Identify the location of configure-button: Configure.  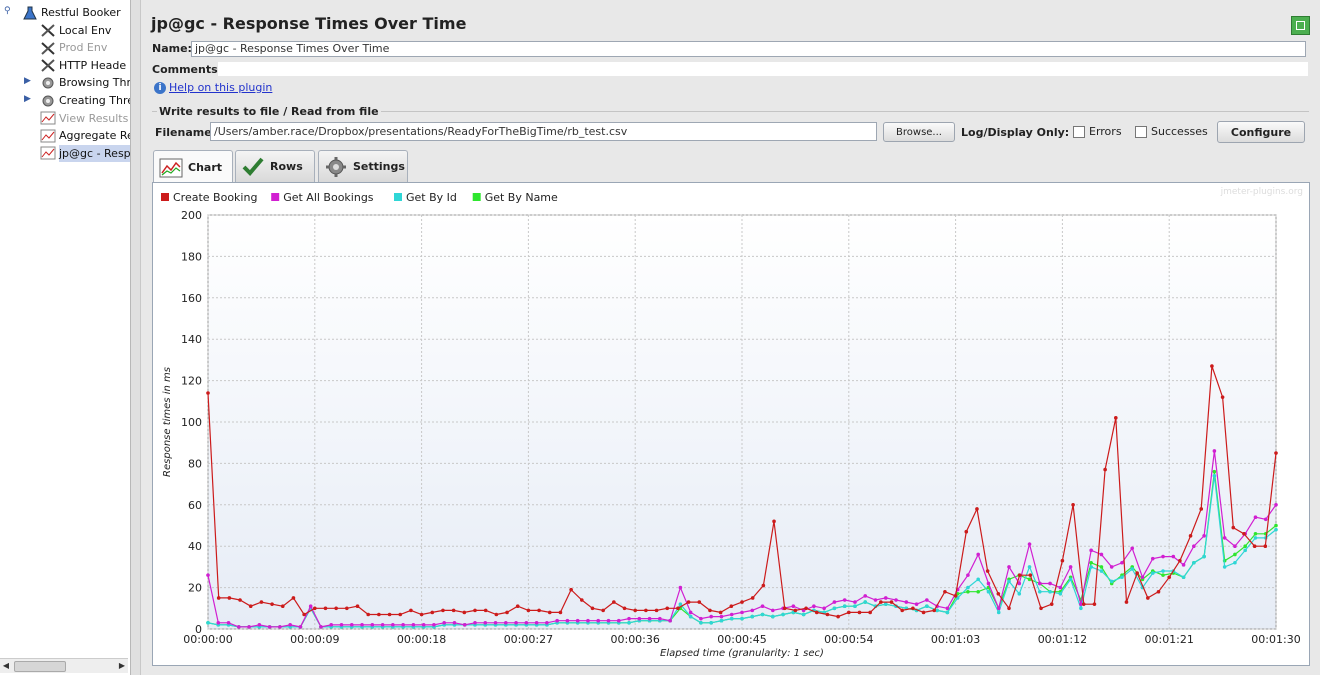
(1261, 132).